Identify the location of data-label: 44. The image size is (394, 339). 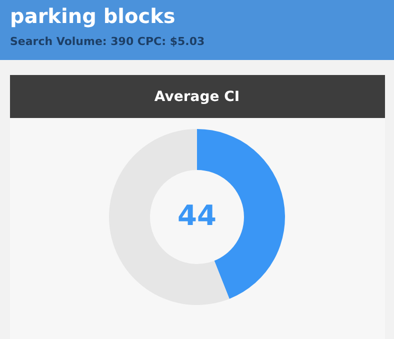
(197, 215).